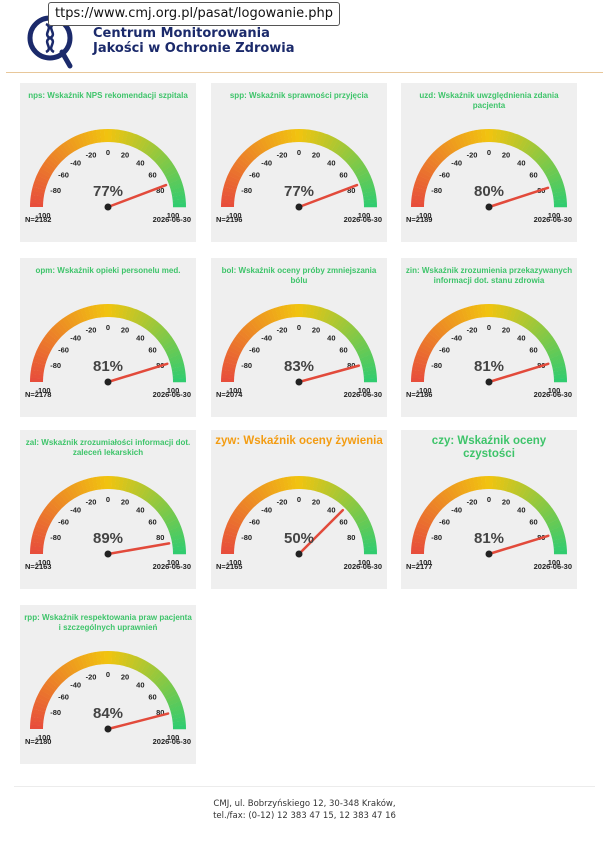 The height and width of the screenshot is (846, 609). What do you see at coordinates (140, 510) in the screenshot?
I see `gauge-tick-label: 40` at bounding box center [140, 510].